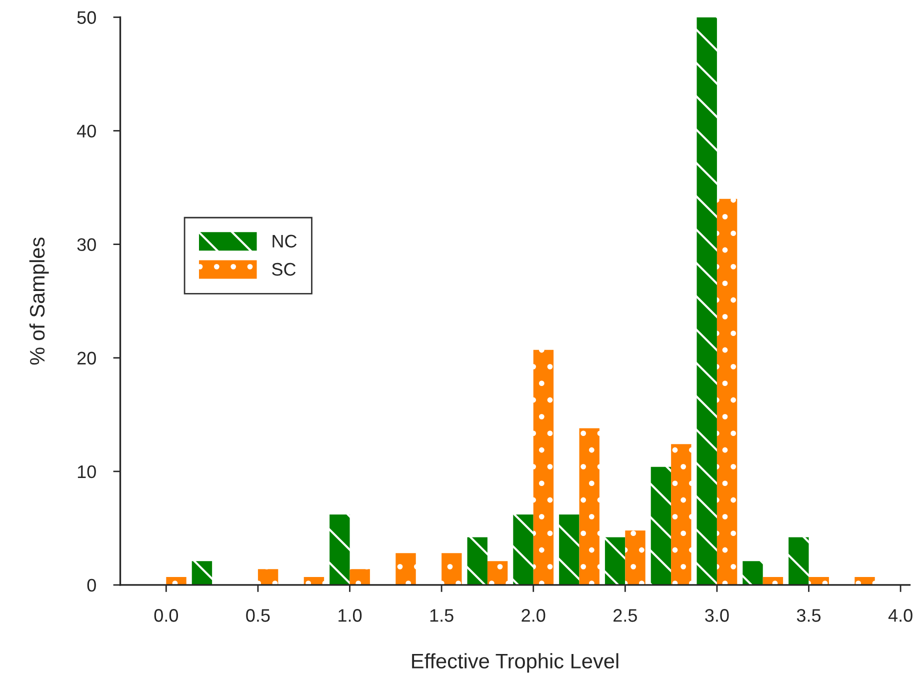  What do you see at coordinates (86, 131) in the screenshot?
I see `y-tick-label: 40` at bounding box center [86, 131].